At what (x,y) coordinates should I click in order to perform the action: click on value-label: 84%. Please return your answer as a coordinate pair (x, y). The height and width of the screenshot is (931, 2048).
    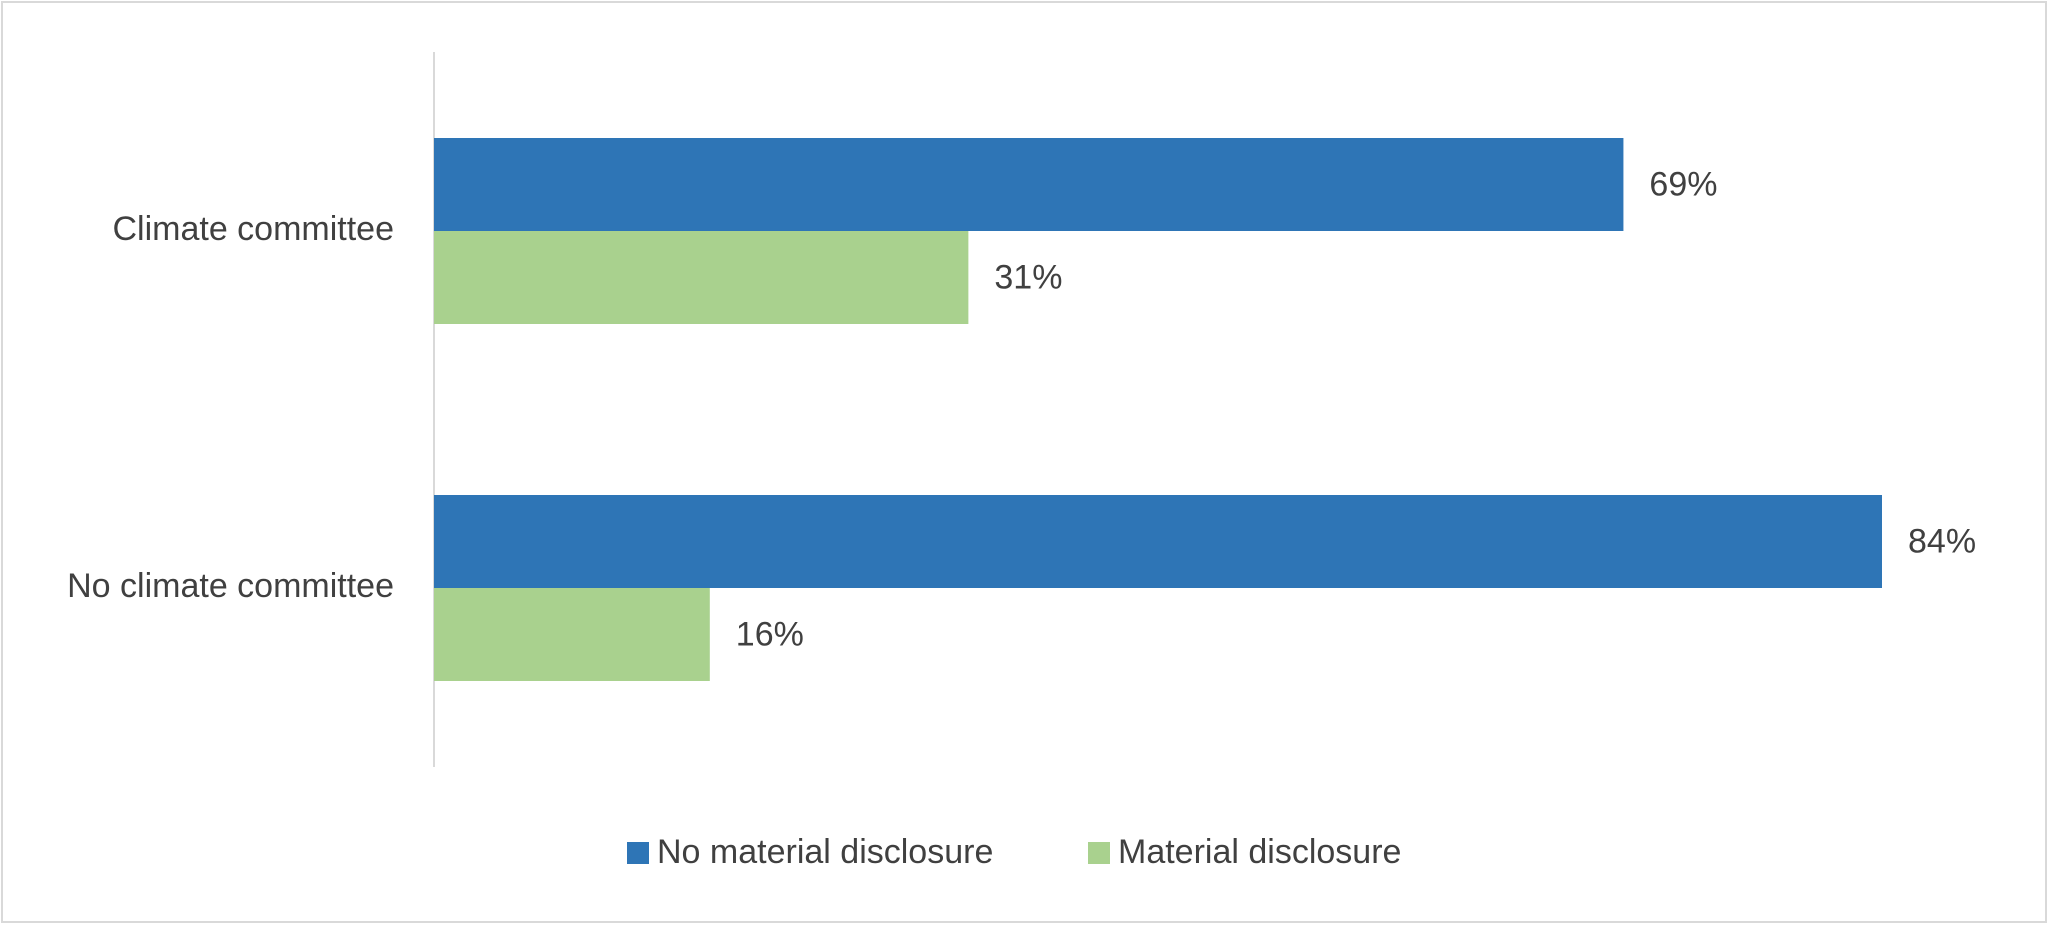
    Looking at the image, I should click on (1942, 541).